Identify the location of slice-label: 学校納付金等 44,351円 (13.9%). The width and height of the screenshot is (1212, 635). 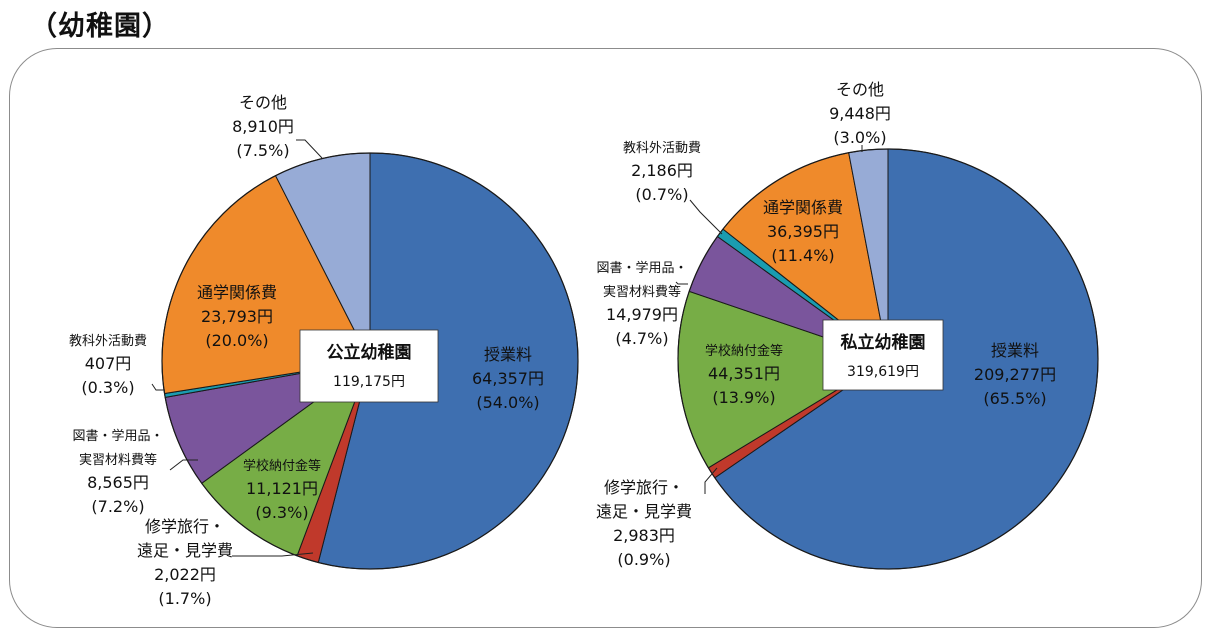
(744, 375).